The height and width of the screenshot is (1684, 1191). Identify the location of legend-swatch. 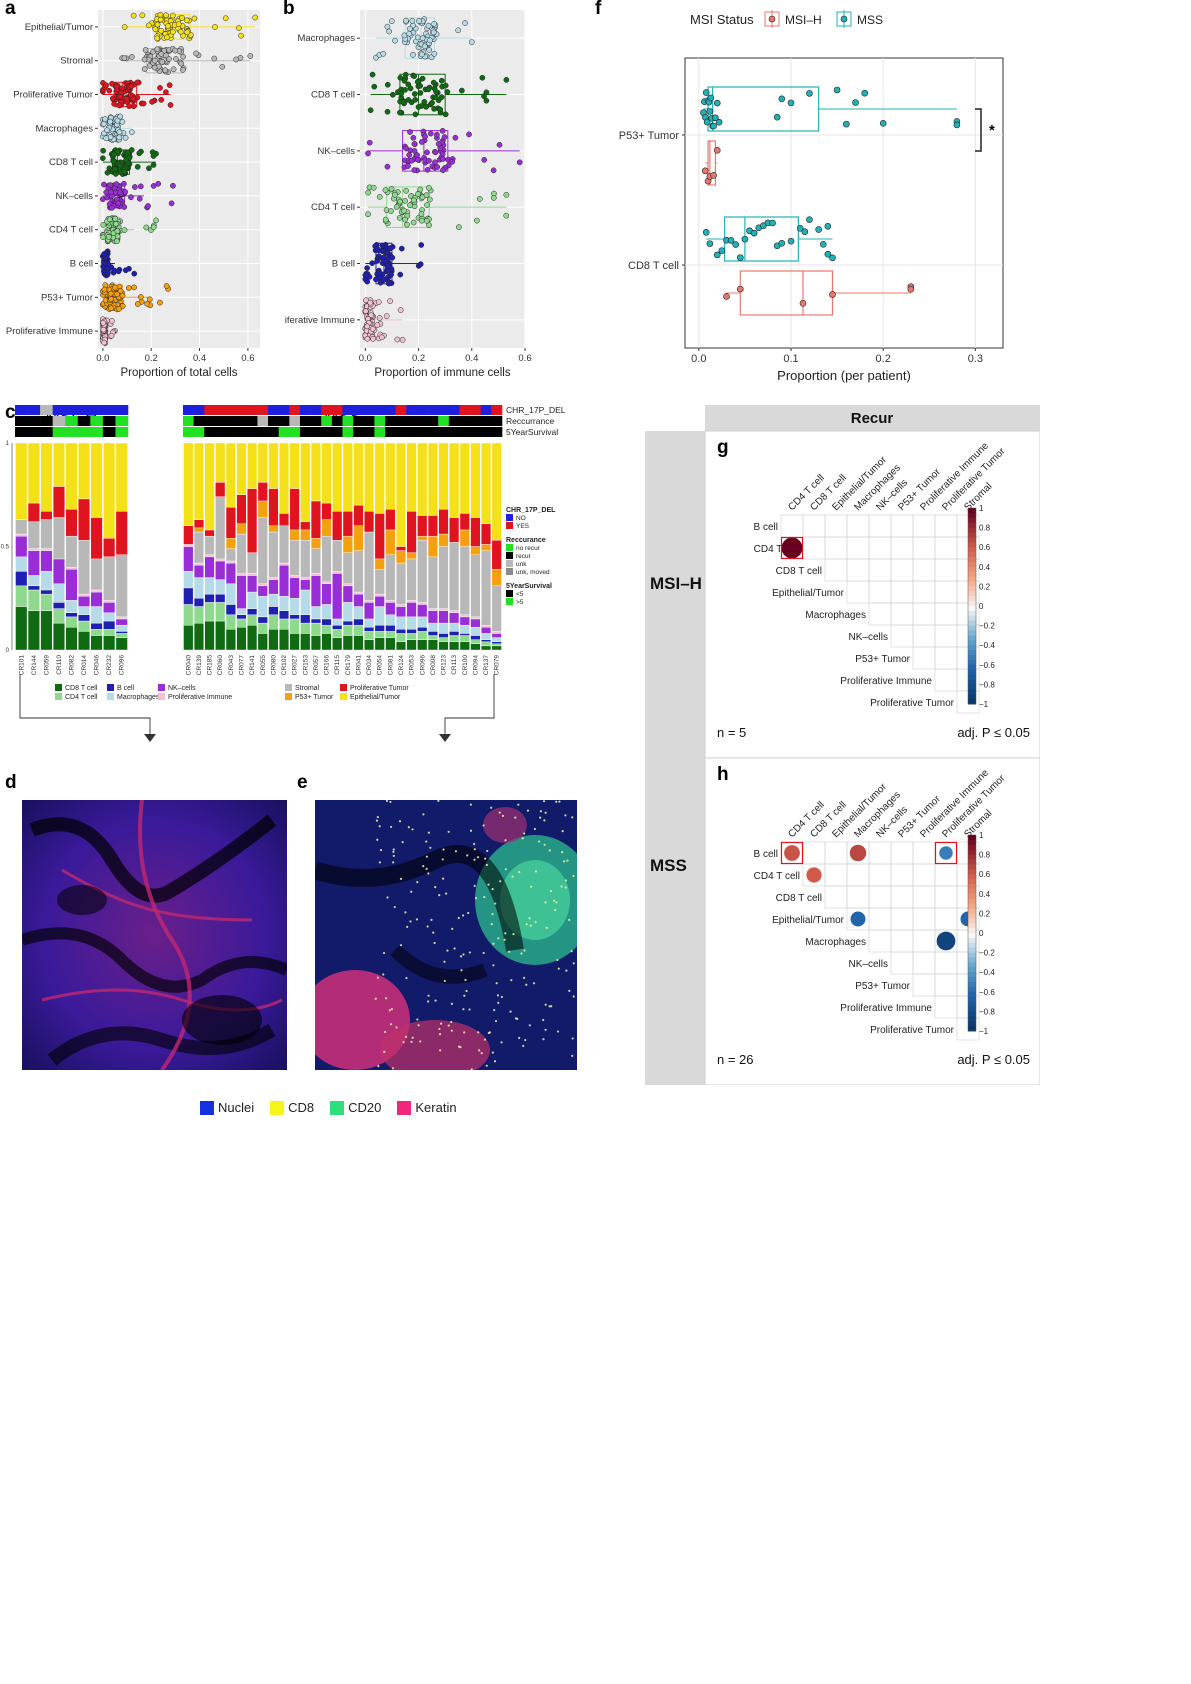
(207, 1107).